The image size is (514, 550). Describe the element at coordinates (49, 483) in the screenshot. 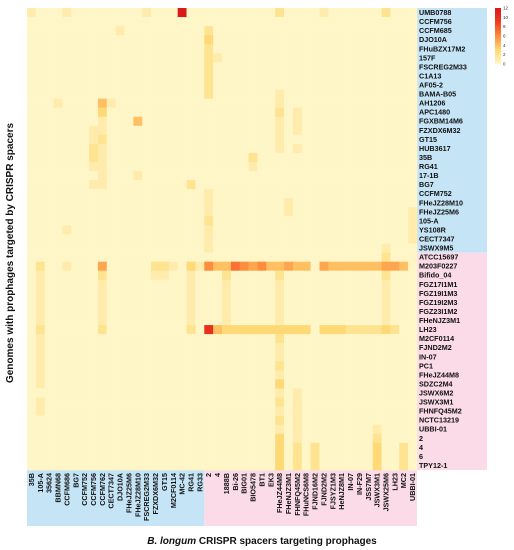

I see `column-label: 35624` at that location.